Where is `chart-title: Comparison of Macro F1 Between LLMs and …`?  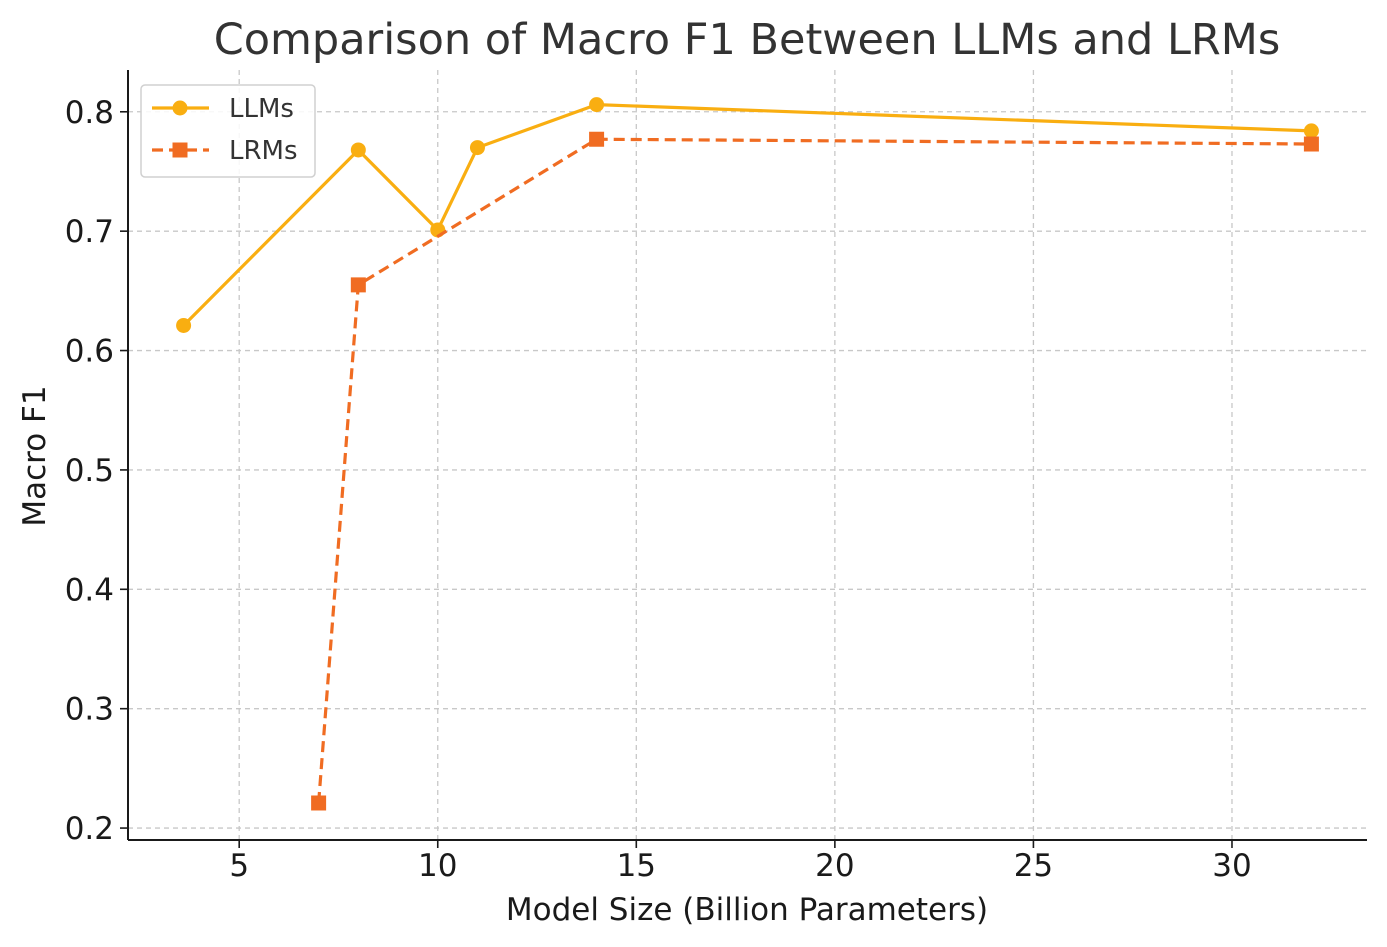 chart-title: Comparison of Macro F1 Between LLMs and … is located at coordinates (747, 40).